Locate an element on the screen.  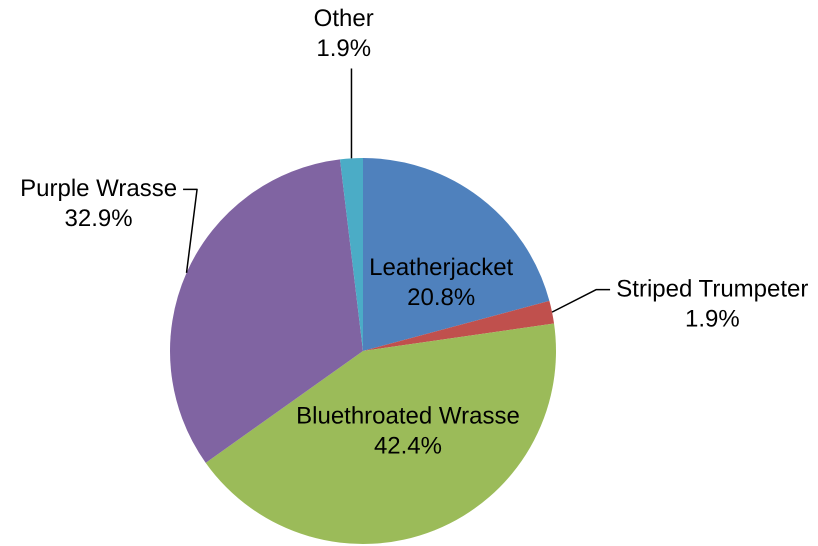
data-label: 42.4% is located at coordinates (408, 446).